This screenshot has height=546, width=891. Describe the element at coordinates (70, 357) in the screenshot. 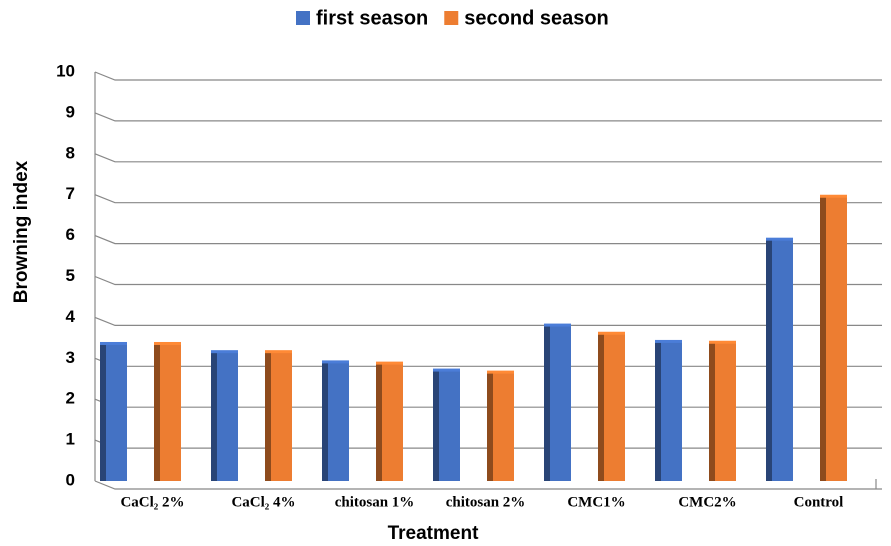

I see `y-tick-label: 3` at that location.